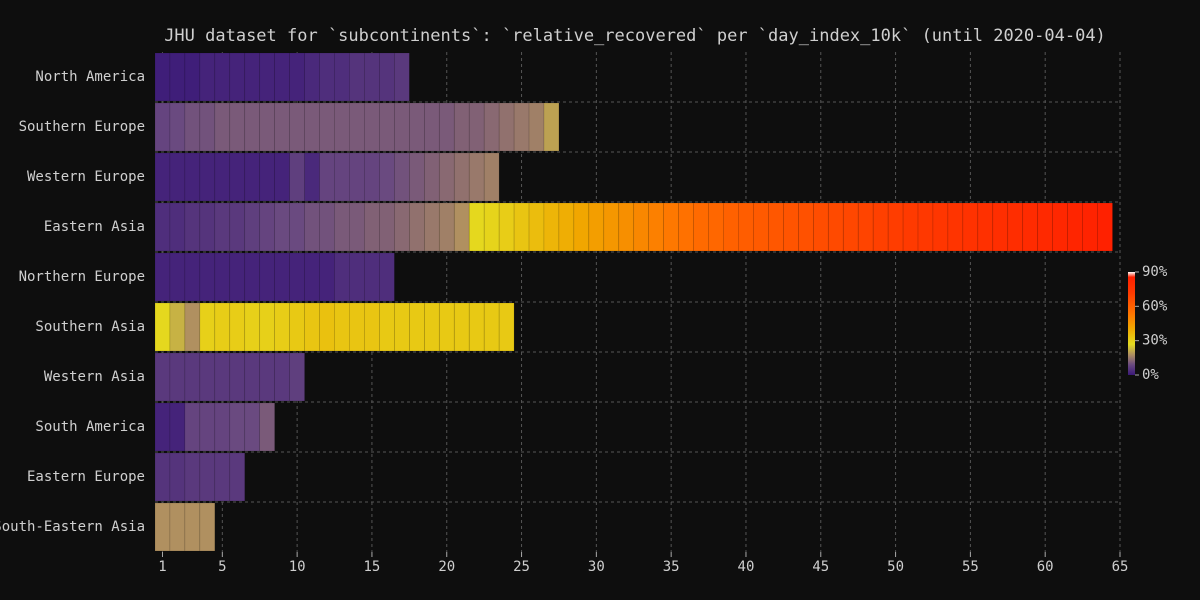 The image size is (1200, 600). I want to click on x-tick-label: 65, so click(1120, 567).